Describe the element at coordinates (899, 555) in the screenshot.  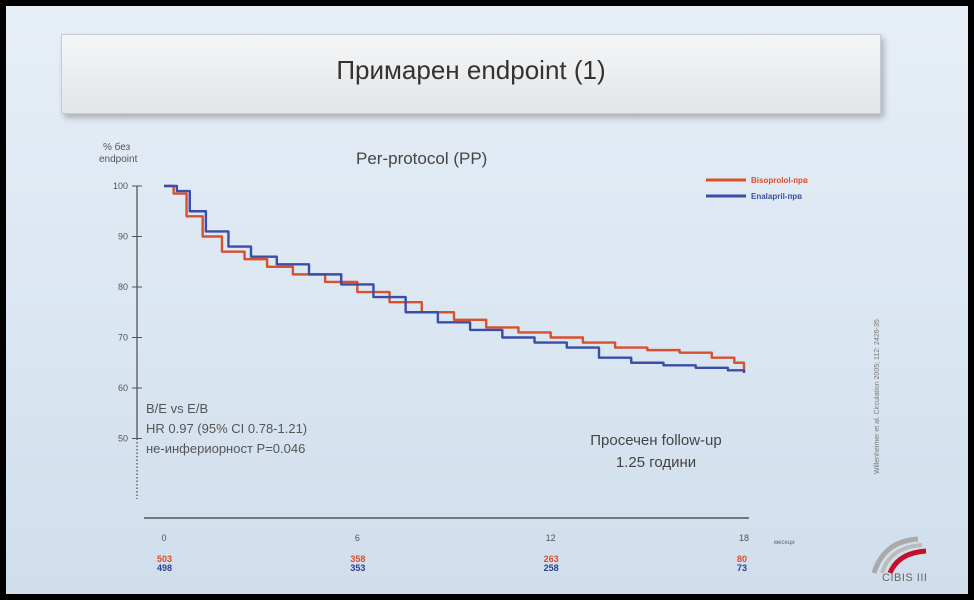
I see `cibis-logo-icon` at that location.